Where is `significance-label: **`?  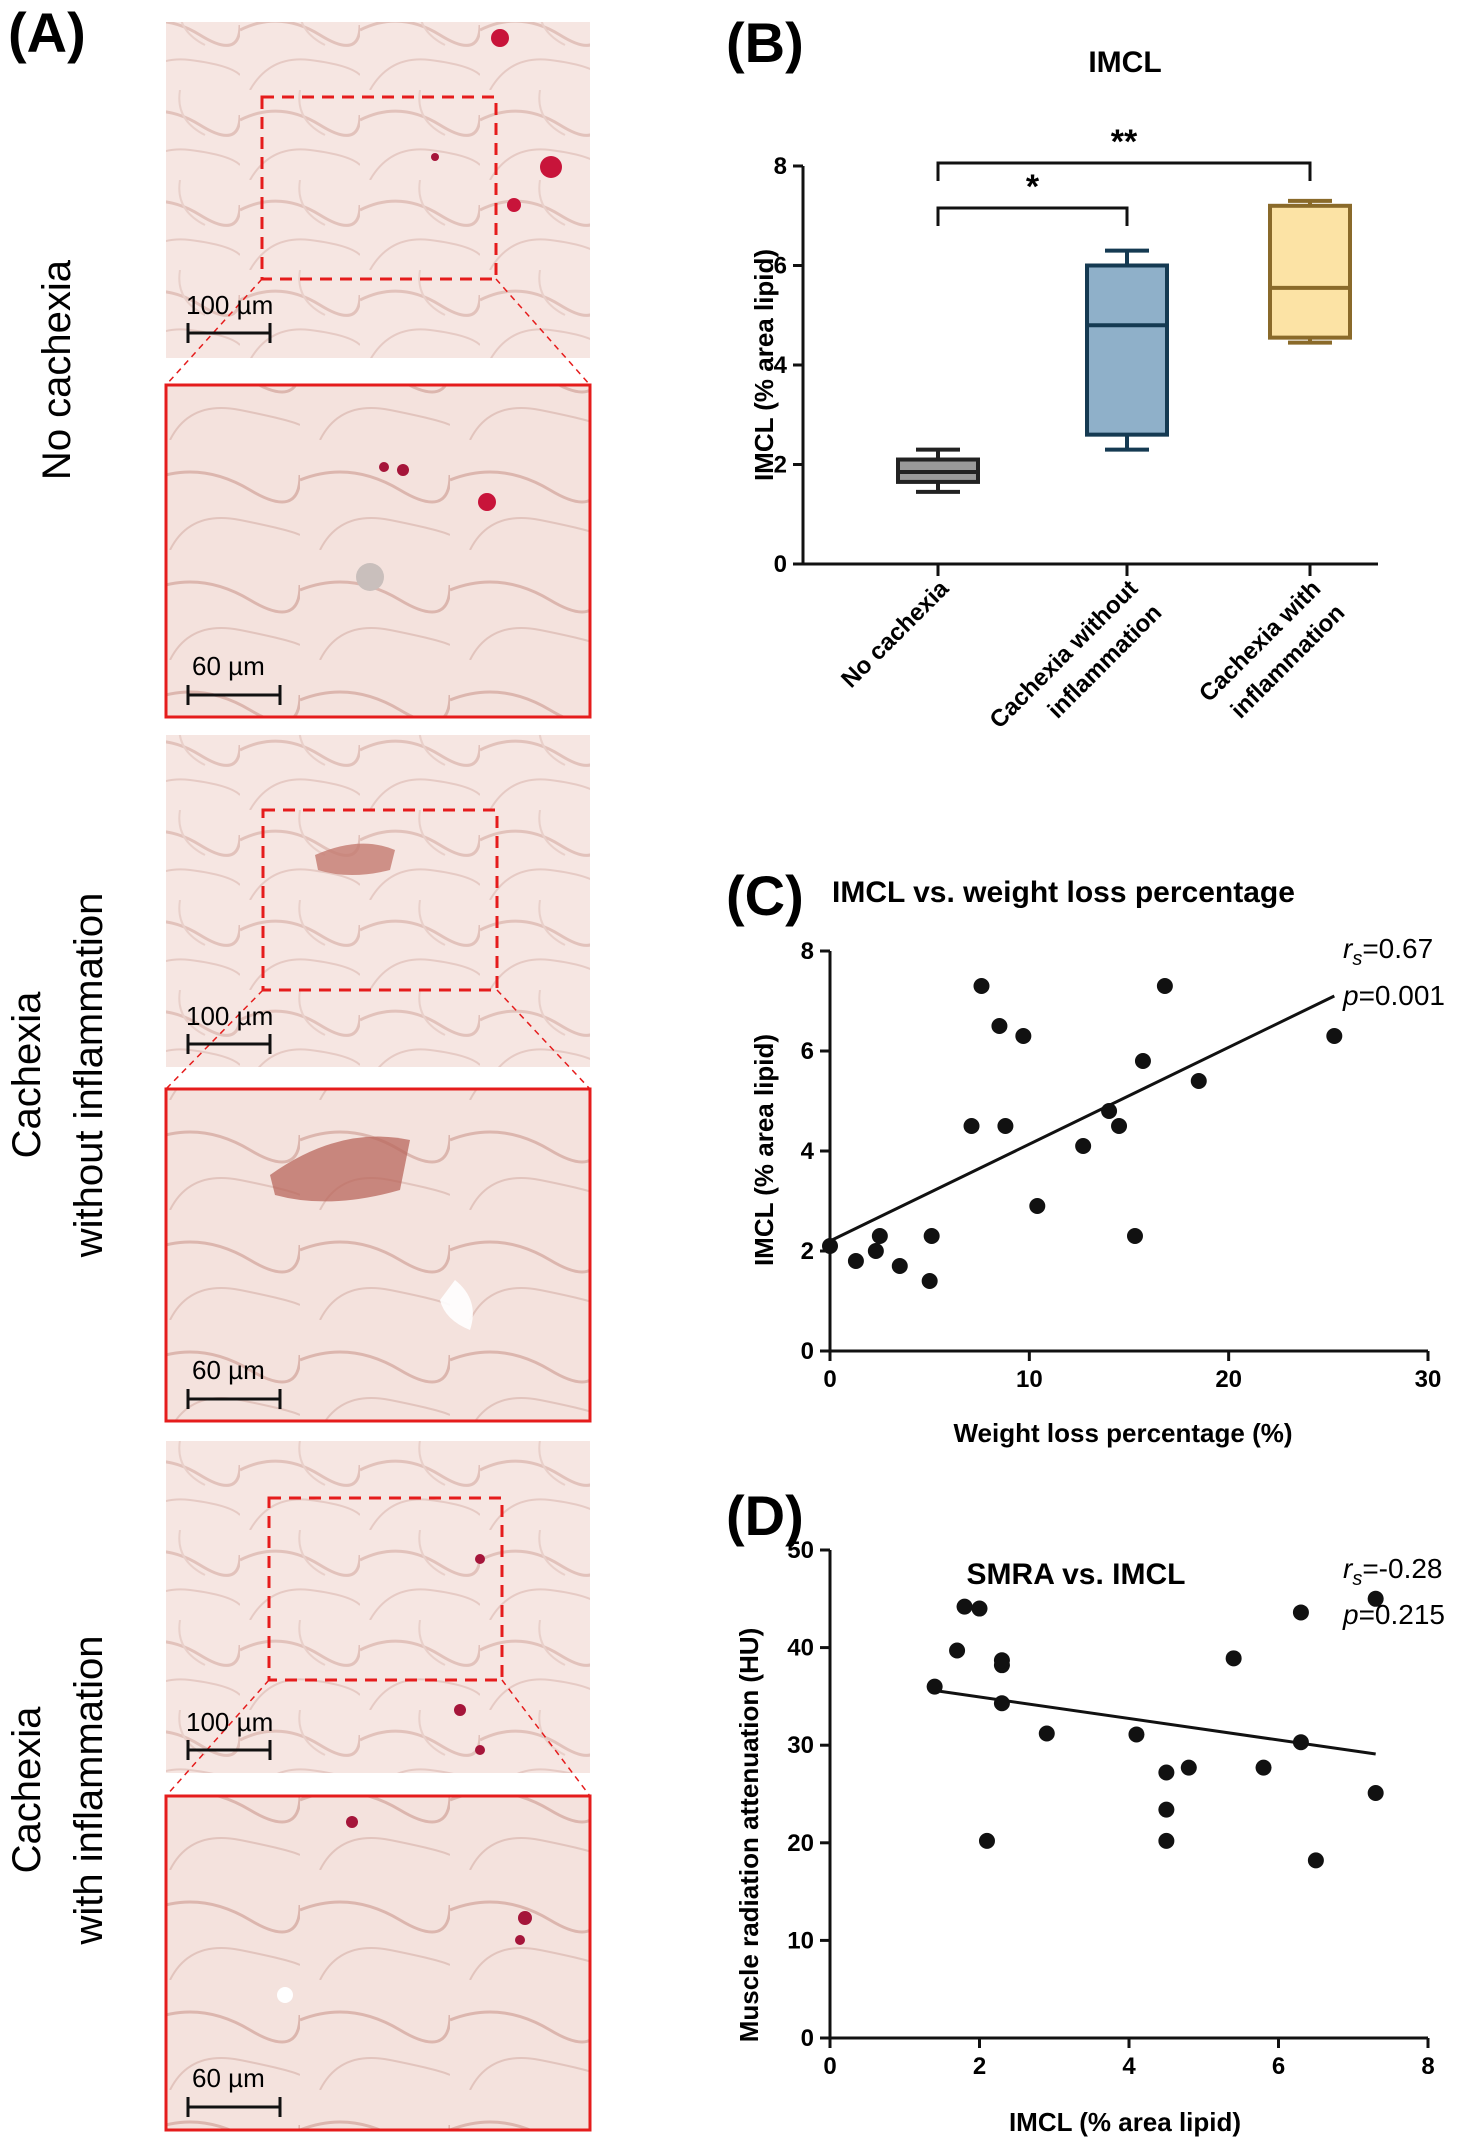
significance-label: ** is located at coordinates (1124, 142).